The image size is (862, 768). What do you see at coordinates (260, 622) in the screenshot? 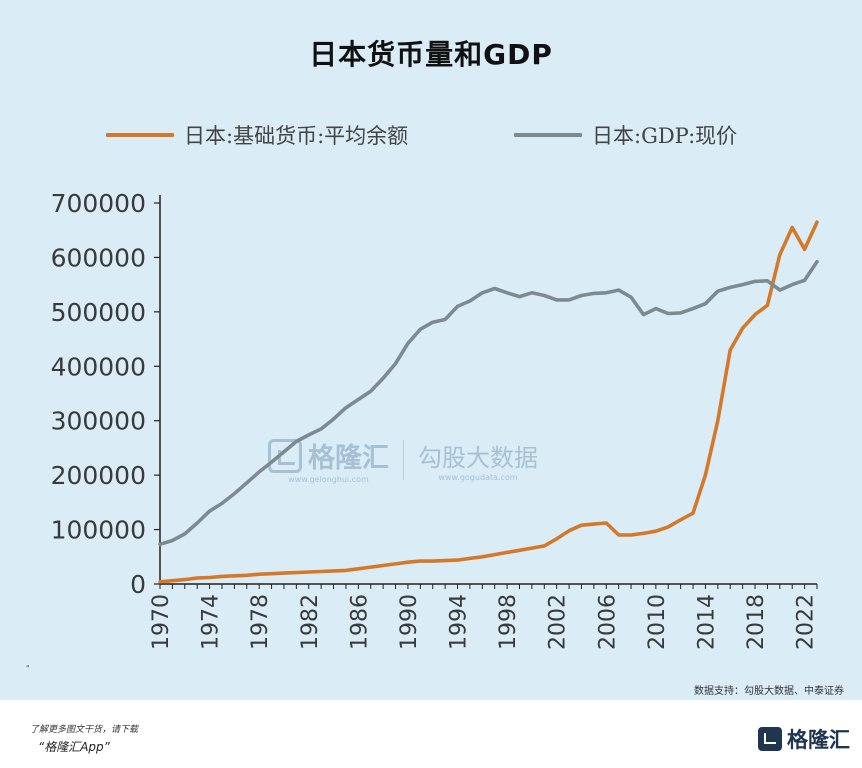
I see `x-tick-label: 1978` at bounding box center [260, 622].